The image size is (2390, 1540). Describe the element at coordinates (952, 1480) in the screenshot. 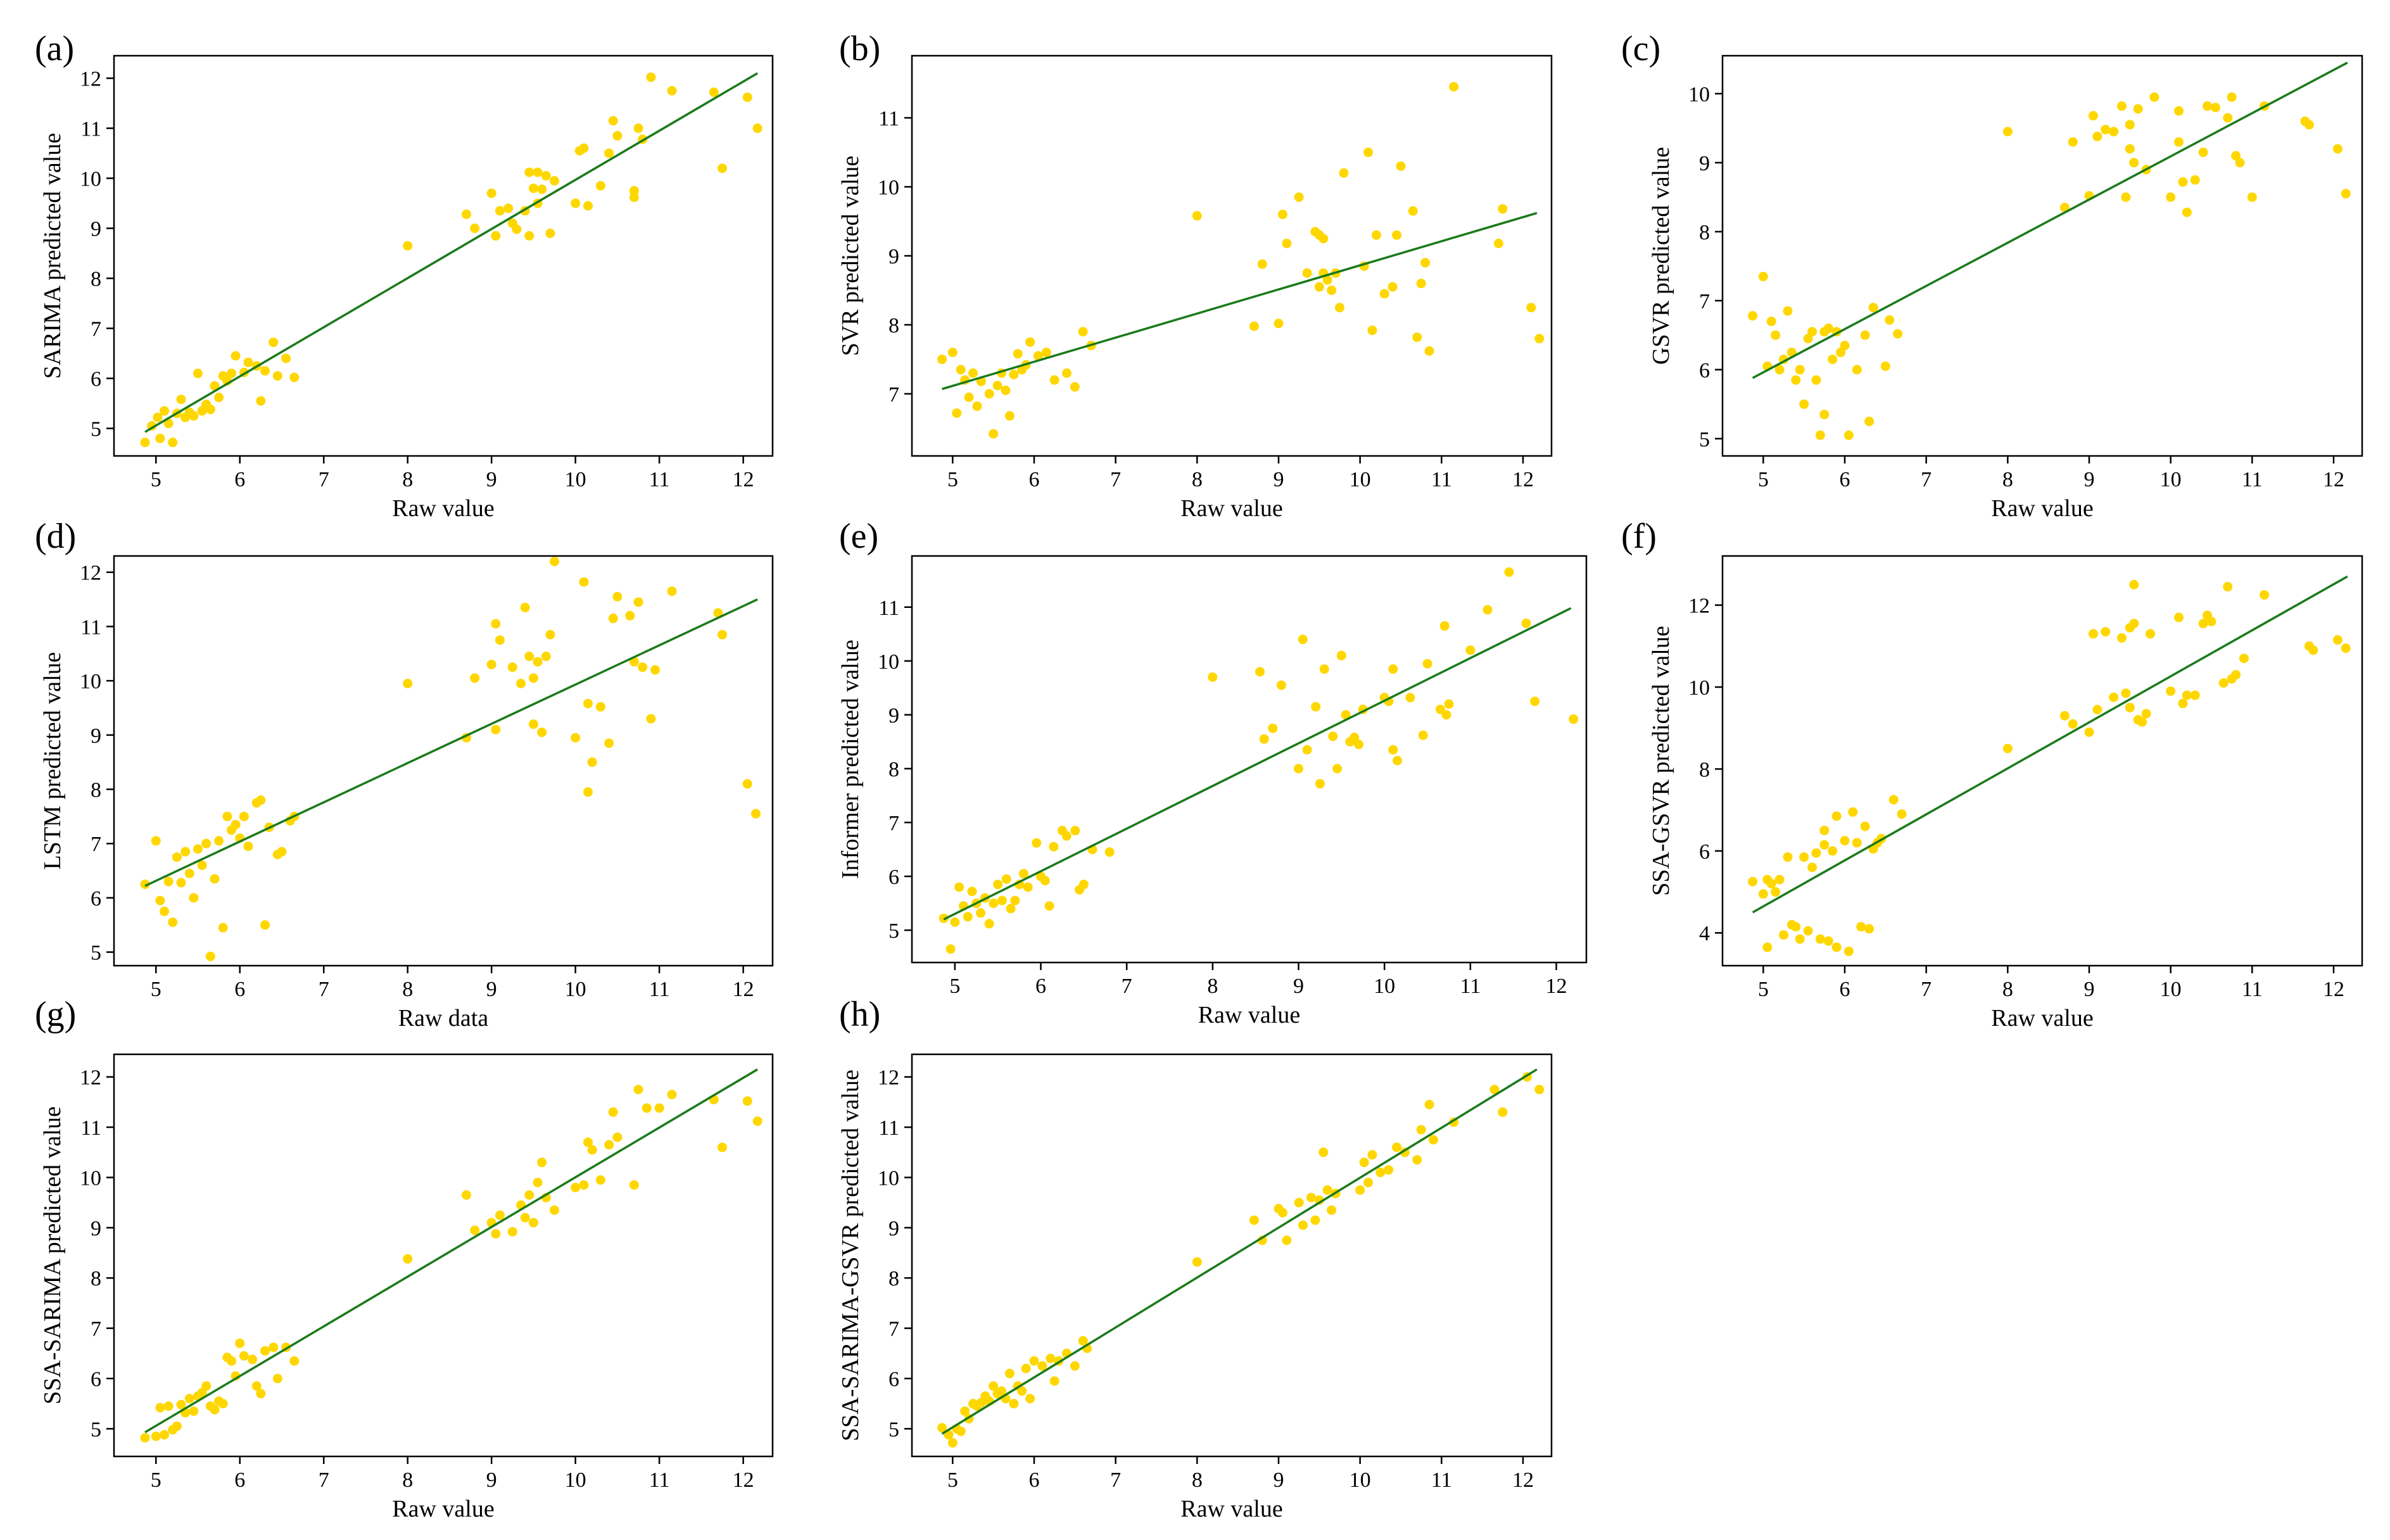

I see `x-tick-label-h: 5` at that location.